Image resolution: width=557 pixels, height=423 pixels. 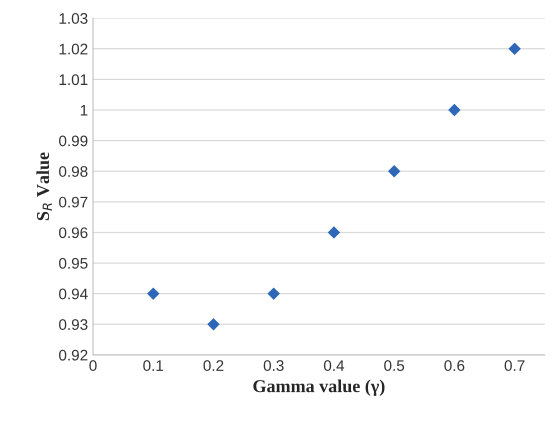 What do you see at coordinates (73, 140) in the screenshot?
I see `y-tick-label: 0.99` at bounding box center [73, 140].